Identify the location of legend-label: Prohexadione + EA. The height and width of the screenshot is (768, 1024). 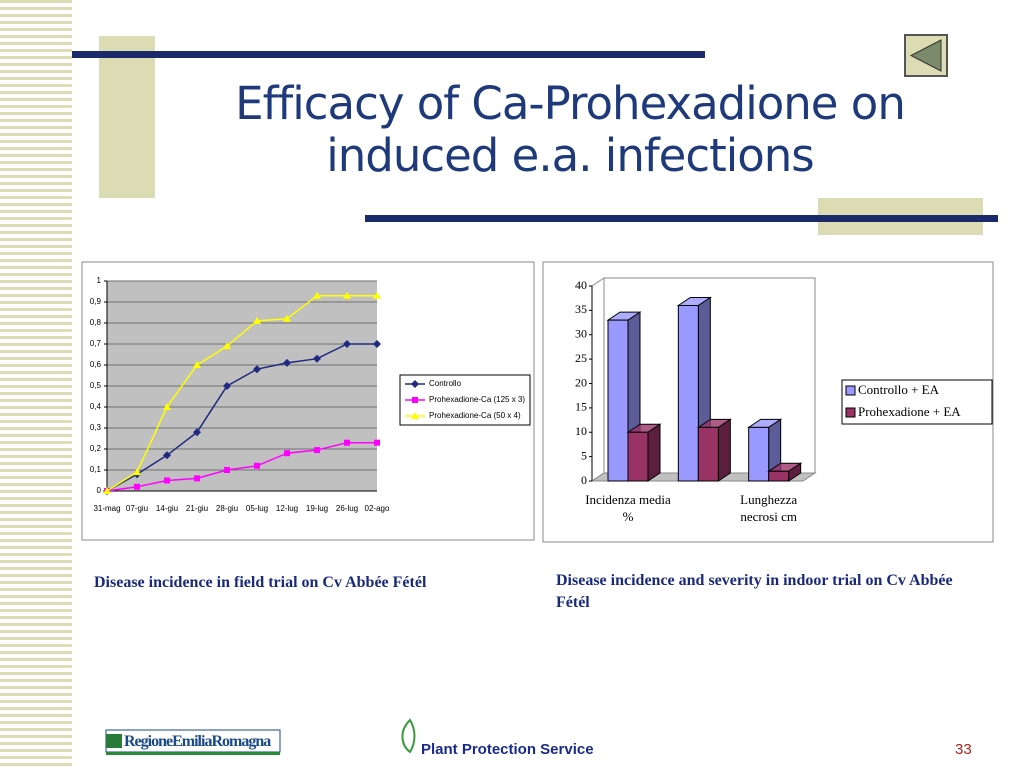
(909, 411).